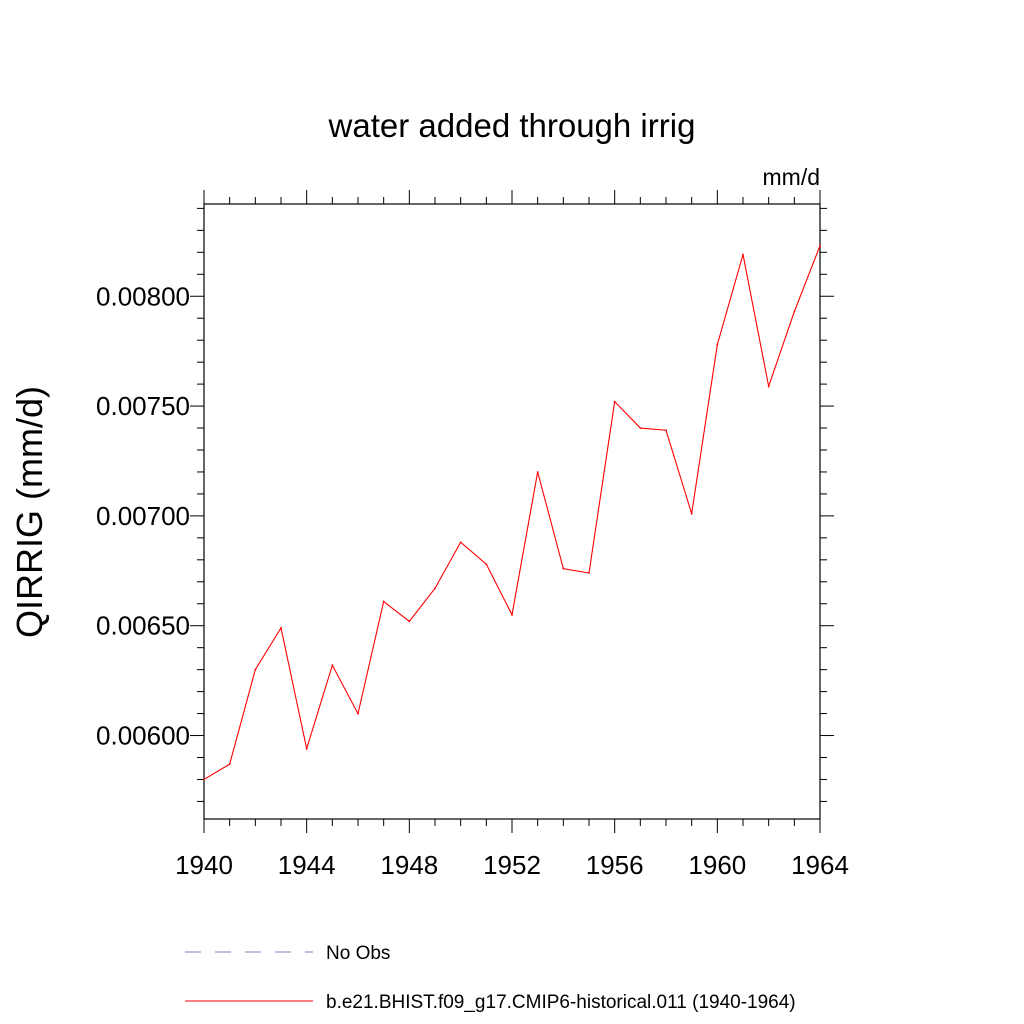 The width and height of the screenshot is (1024, 1024). I want to click on y-tick-label: 0.00750, so click(143, 406).